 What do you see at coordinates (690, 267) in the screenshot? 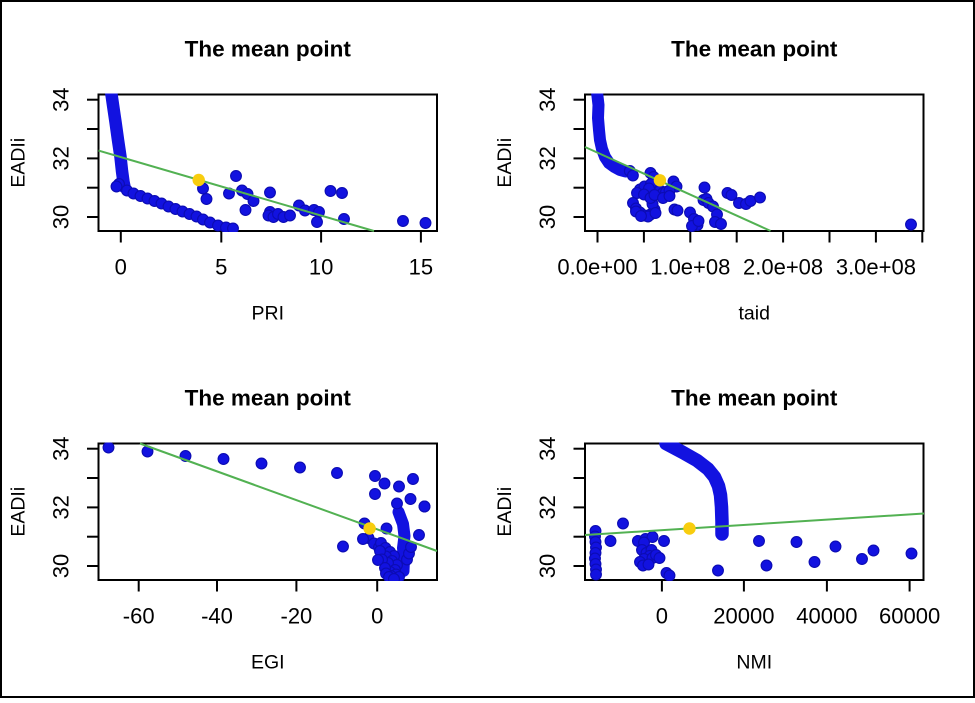
I see `svg-text: 1.0e+08` at bounding box center [690, 267].